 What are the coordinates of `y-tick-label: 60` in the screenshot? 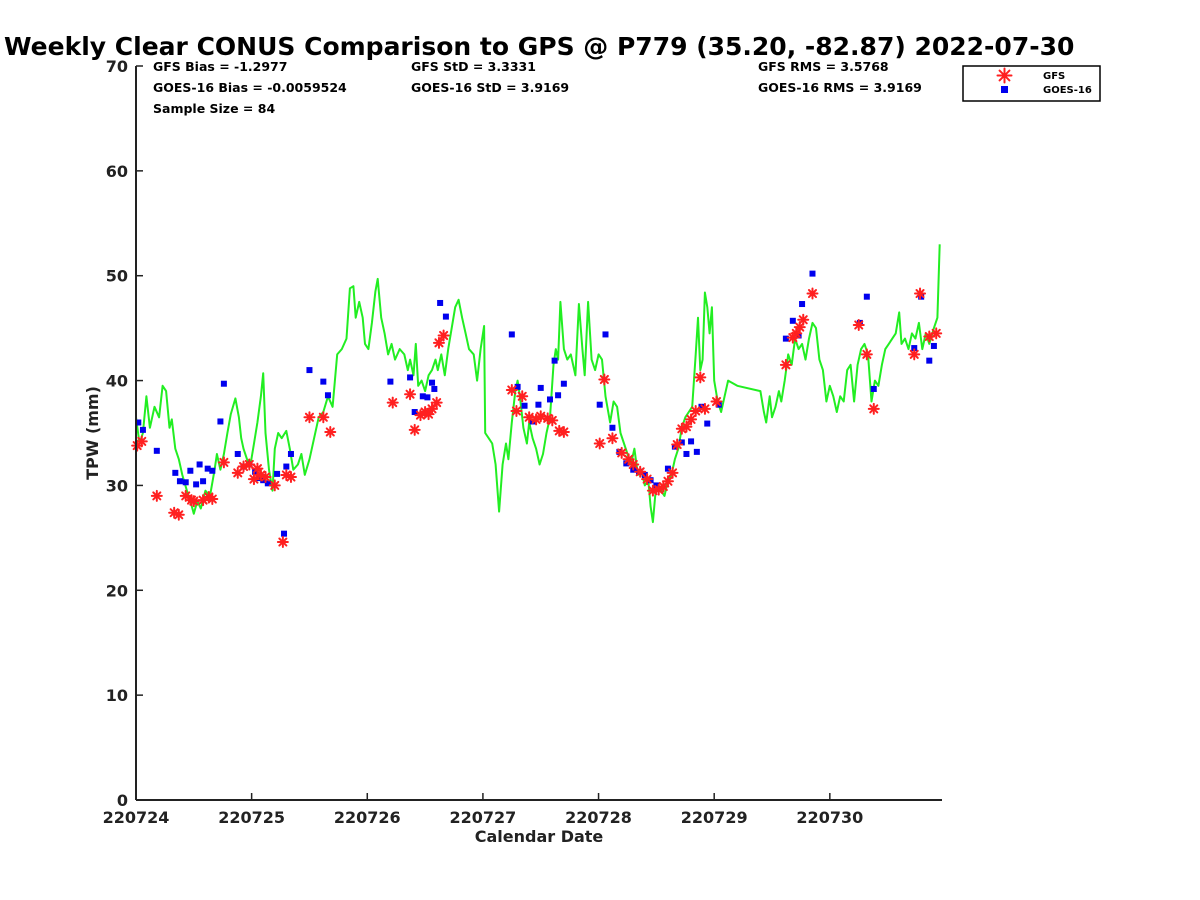 It's located at (117, 171).